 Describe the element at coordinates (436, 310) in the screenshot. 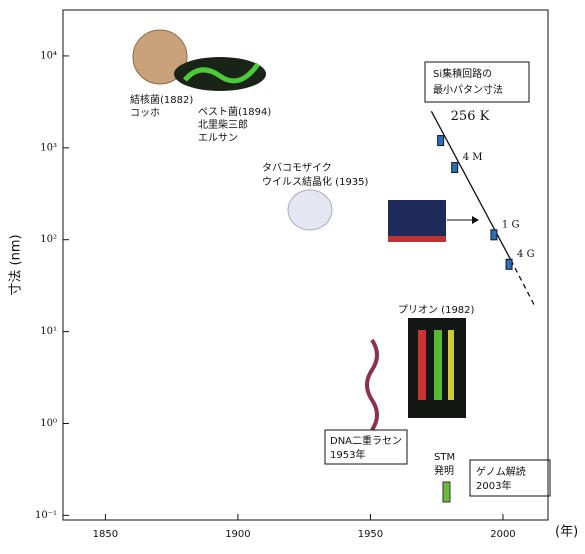

I see `annotation: プリオン (1982)` at that location.